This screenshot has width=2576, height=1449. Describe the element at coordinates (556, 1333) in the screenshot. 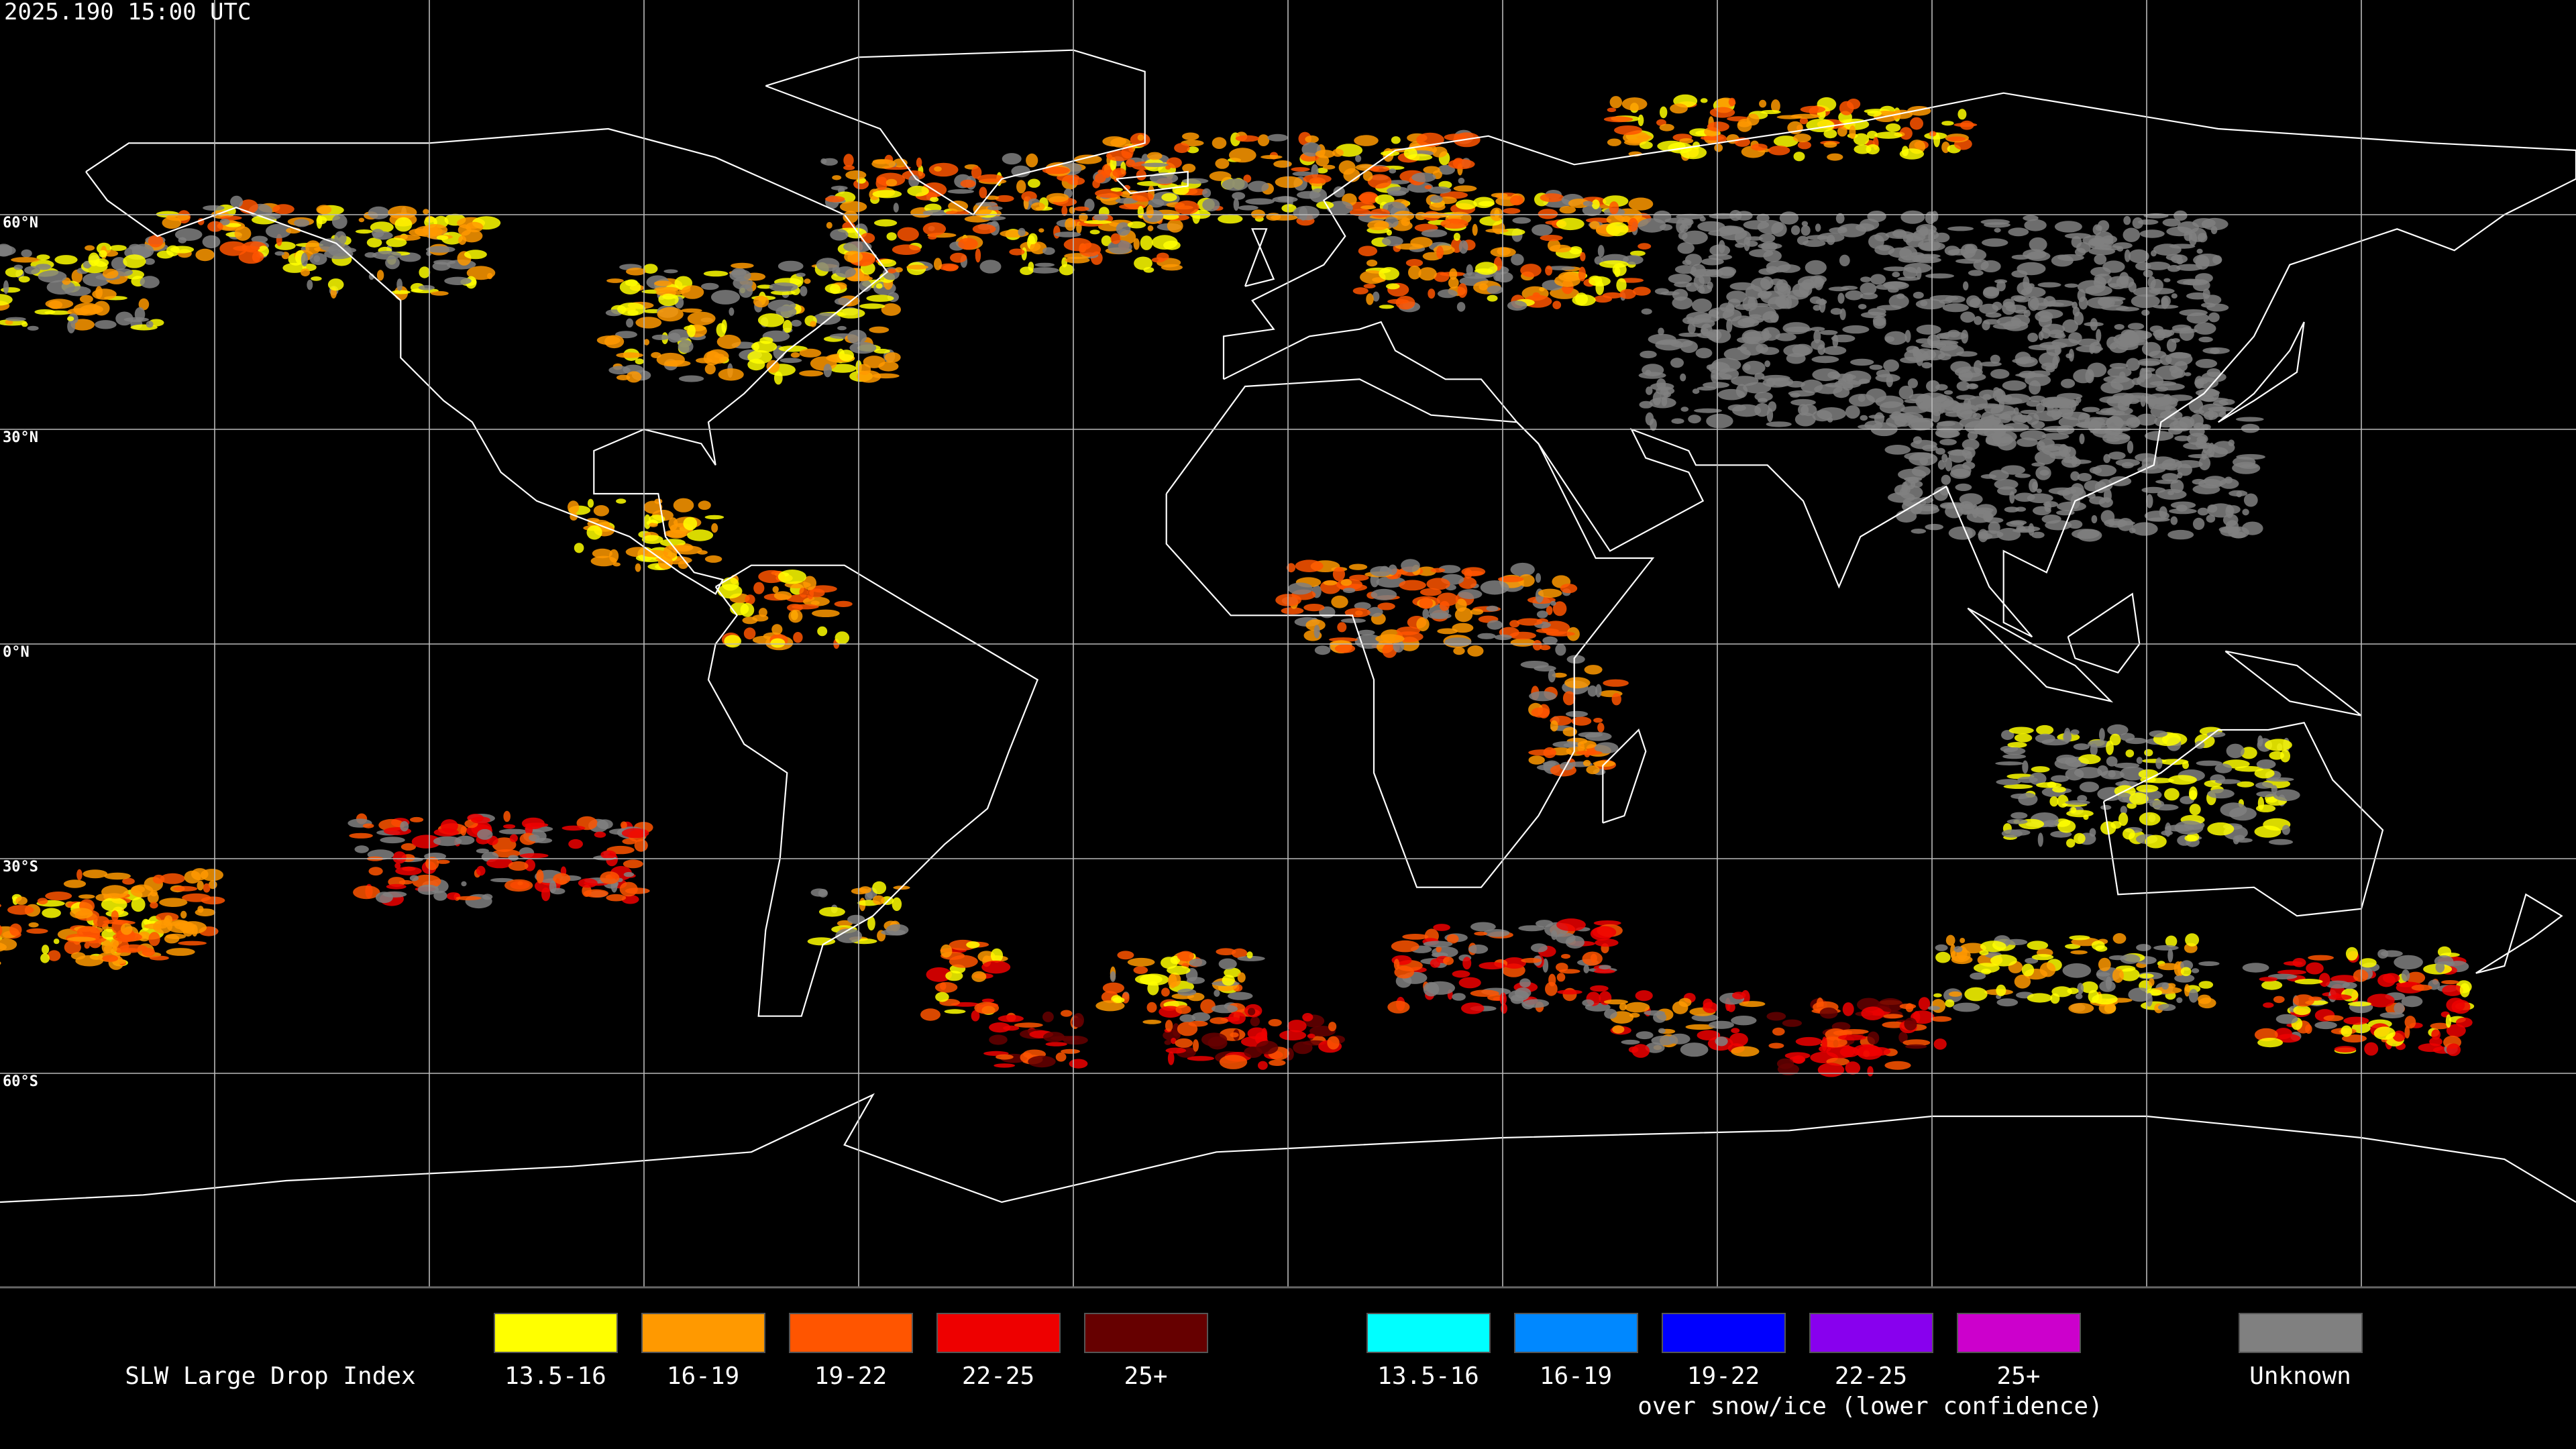

I see `legend-swatch` at that location.